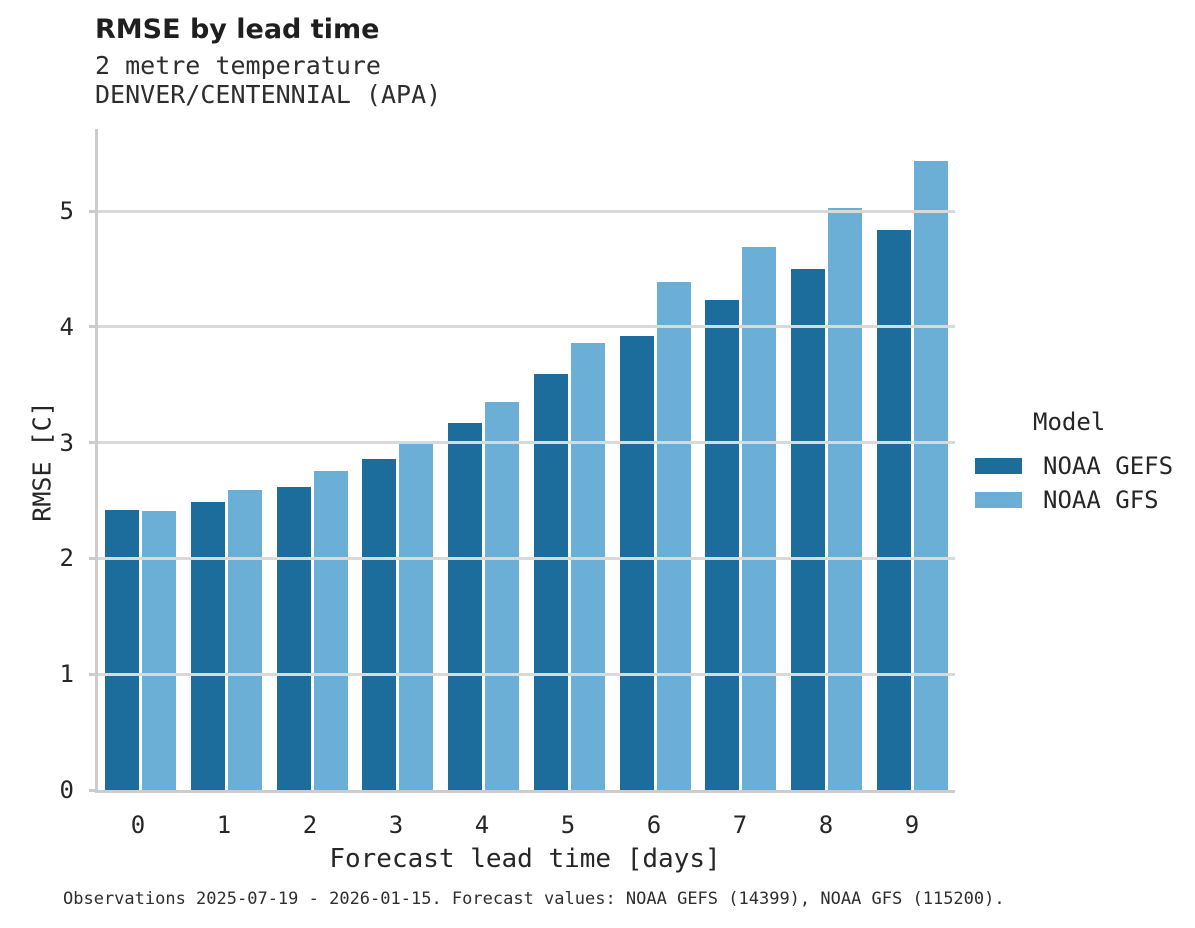 This screenshot has width=1195, height=928. I want to click on x-tick-label-3: 3, so click(396, 825).